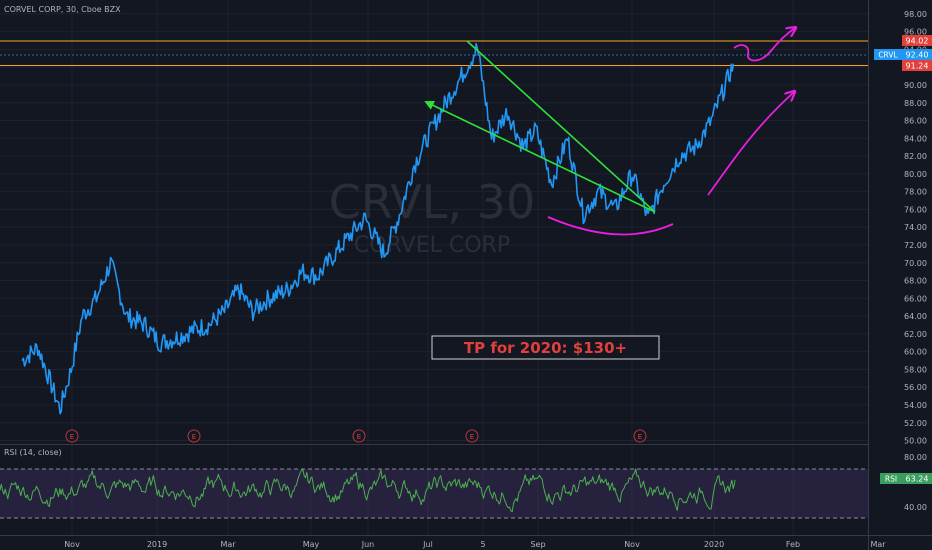 This screenshot has width=932, height=550. Describe the element at coordinates (368, 544) in the screenshot. I see `time-tick-label: Jun` at that location.